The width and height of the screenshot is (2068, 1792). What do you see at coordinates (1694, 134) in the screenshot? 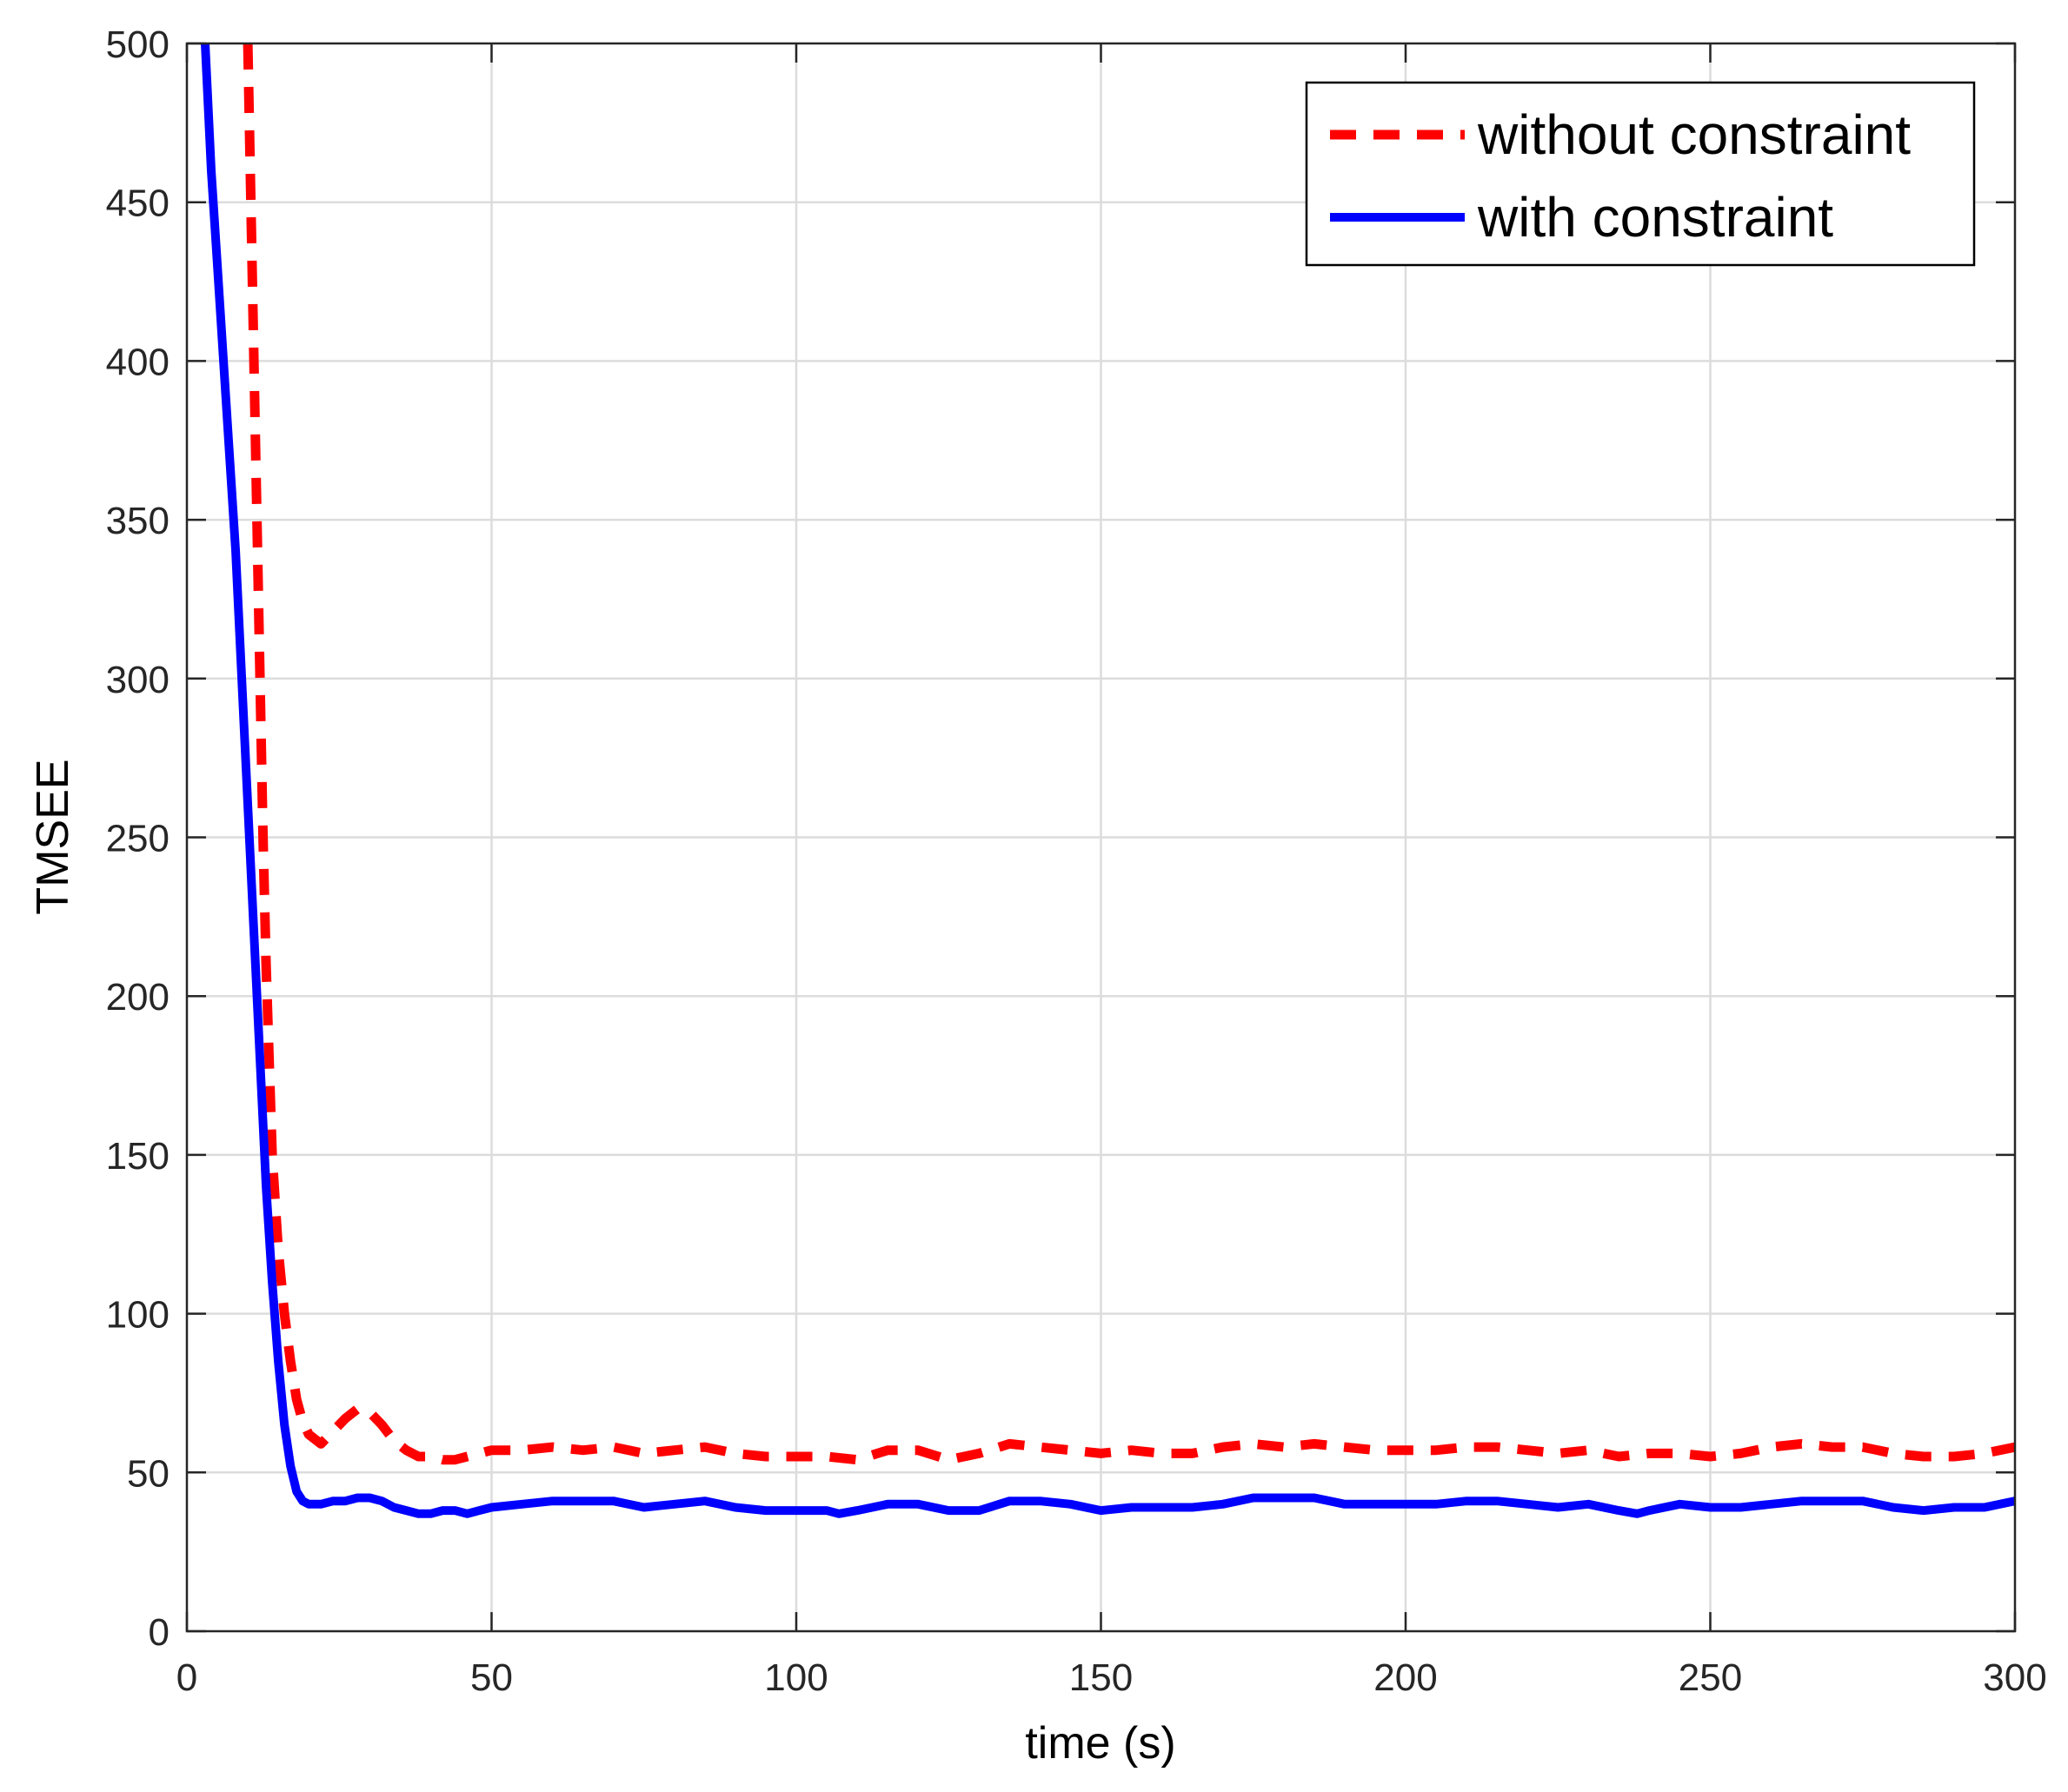
I see `legend-label-without-constraint: without constraint` at bounding box center [1694, 134].